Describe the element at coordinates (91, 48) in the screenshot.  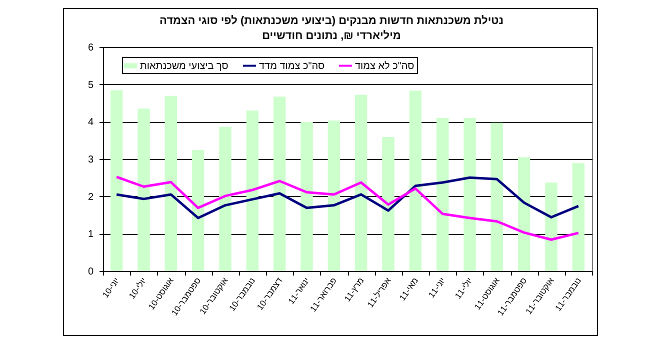
I see `y-tick-label: 6` at that location.